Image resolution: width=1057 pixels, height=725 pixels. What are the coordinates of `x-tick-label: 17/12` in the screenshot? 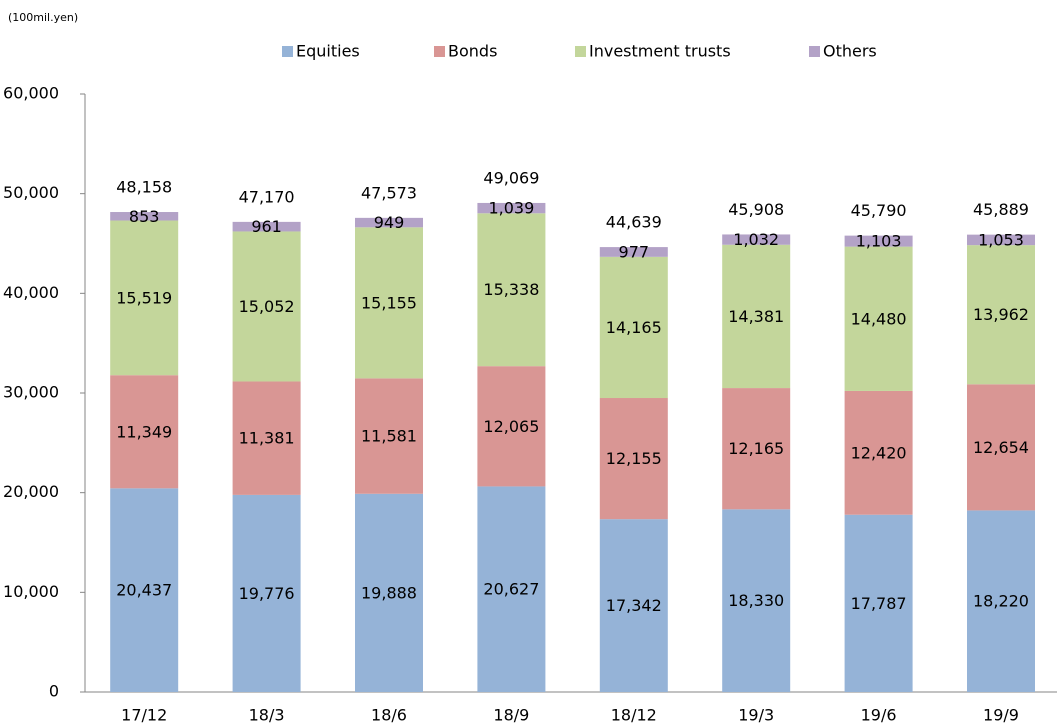 It's located at (144, 715).